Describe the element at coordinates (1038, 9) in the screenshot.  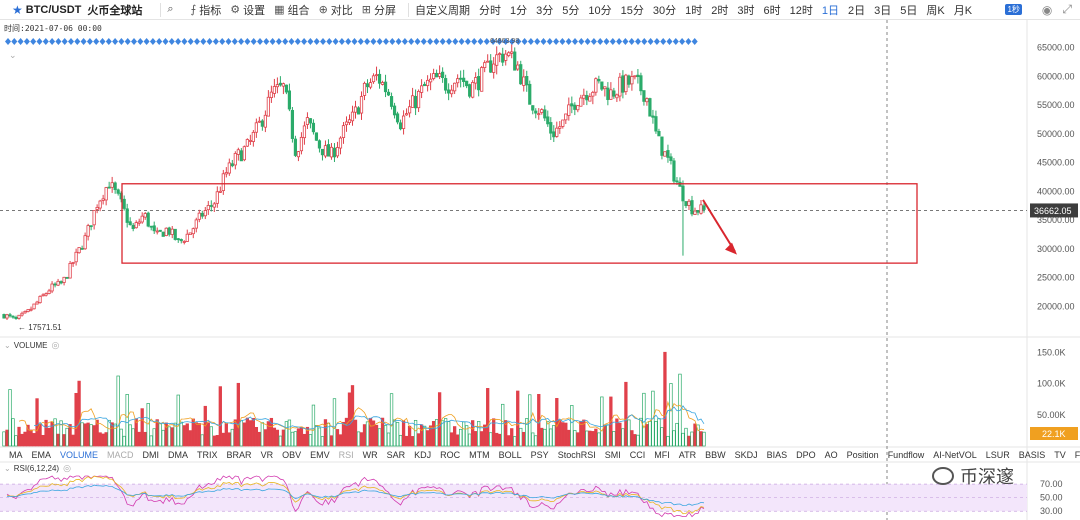
I see `toolbar-right: 1秒 ◉ ⤢` at that location.